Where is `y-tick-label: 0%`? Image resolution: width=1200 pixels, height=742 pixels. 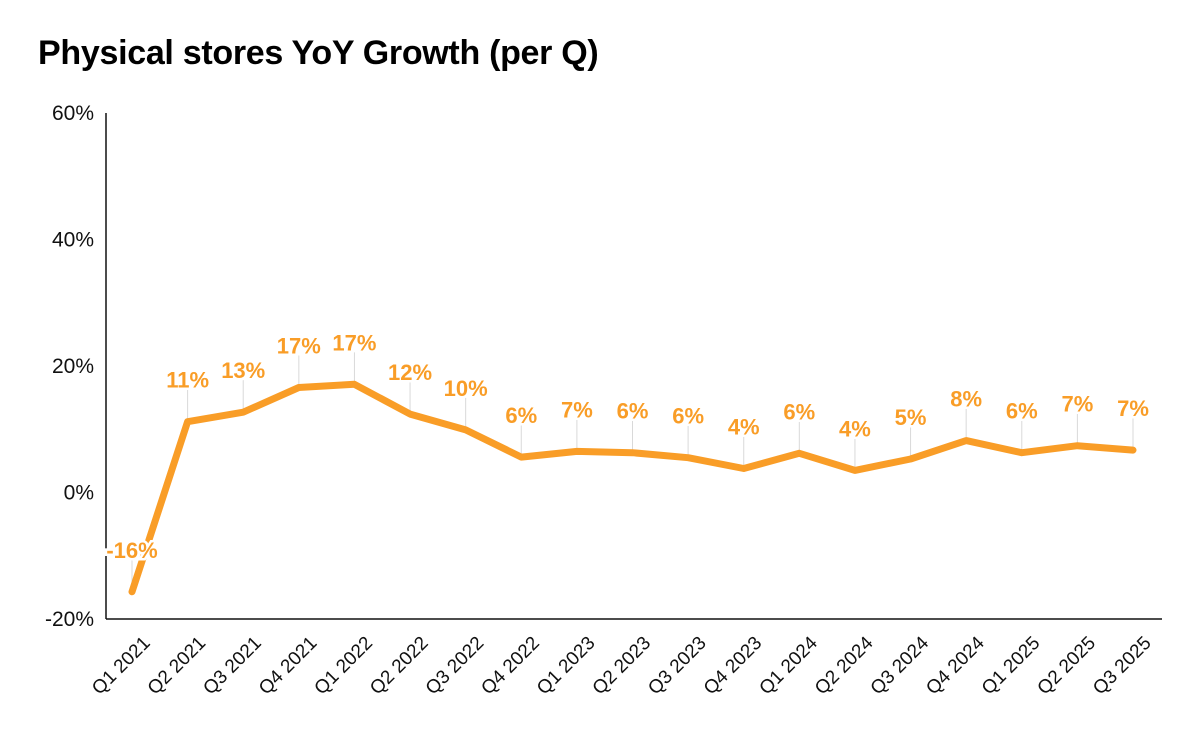 y-tick-label: 0% is located at coordinates (79, 493).